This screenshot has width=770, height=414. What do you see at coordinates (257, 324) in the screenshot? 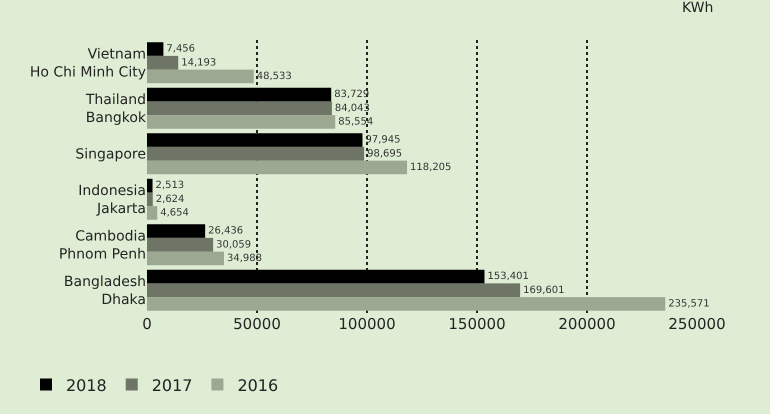
I see `x-tick-label: 50000` at bounding box center [257, 324].